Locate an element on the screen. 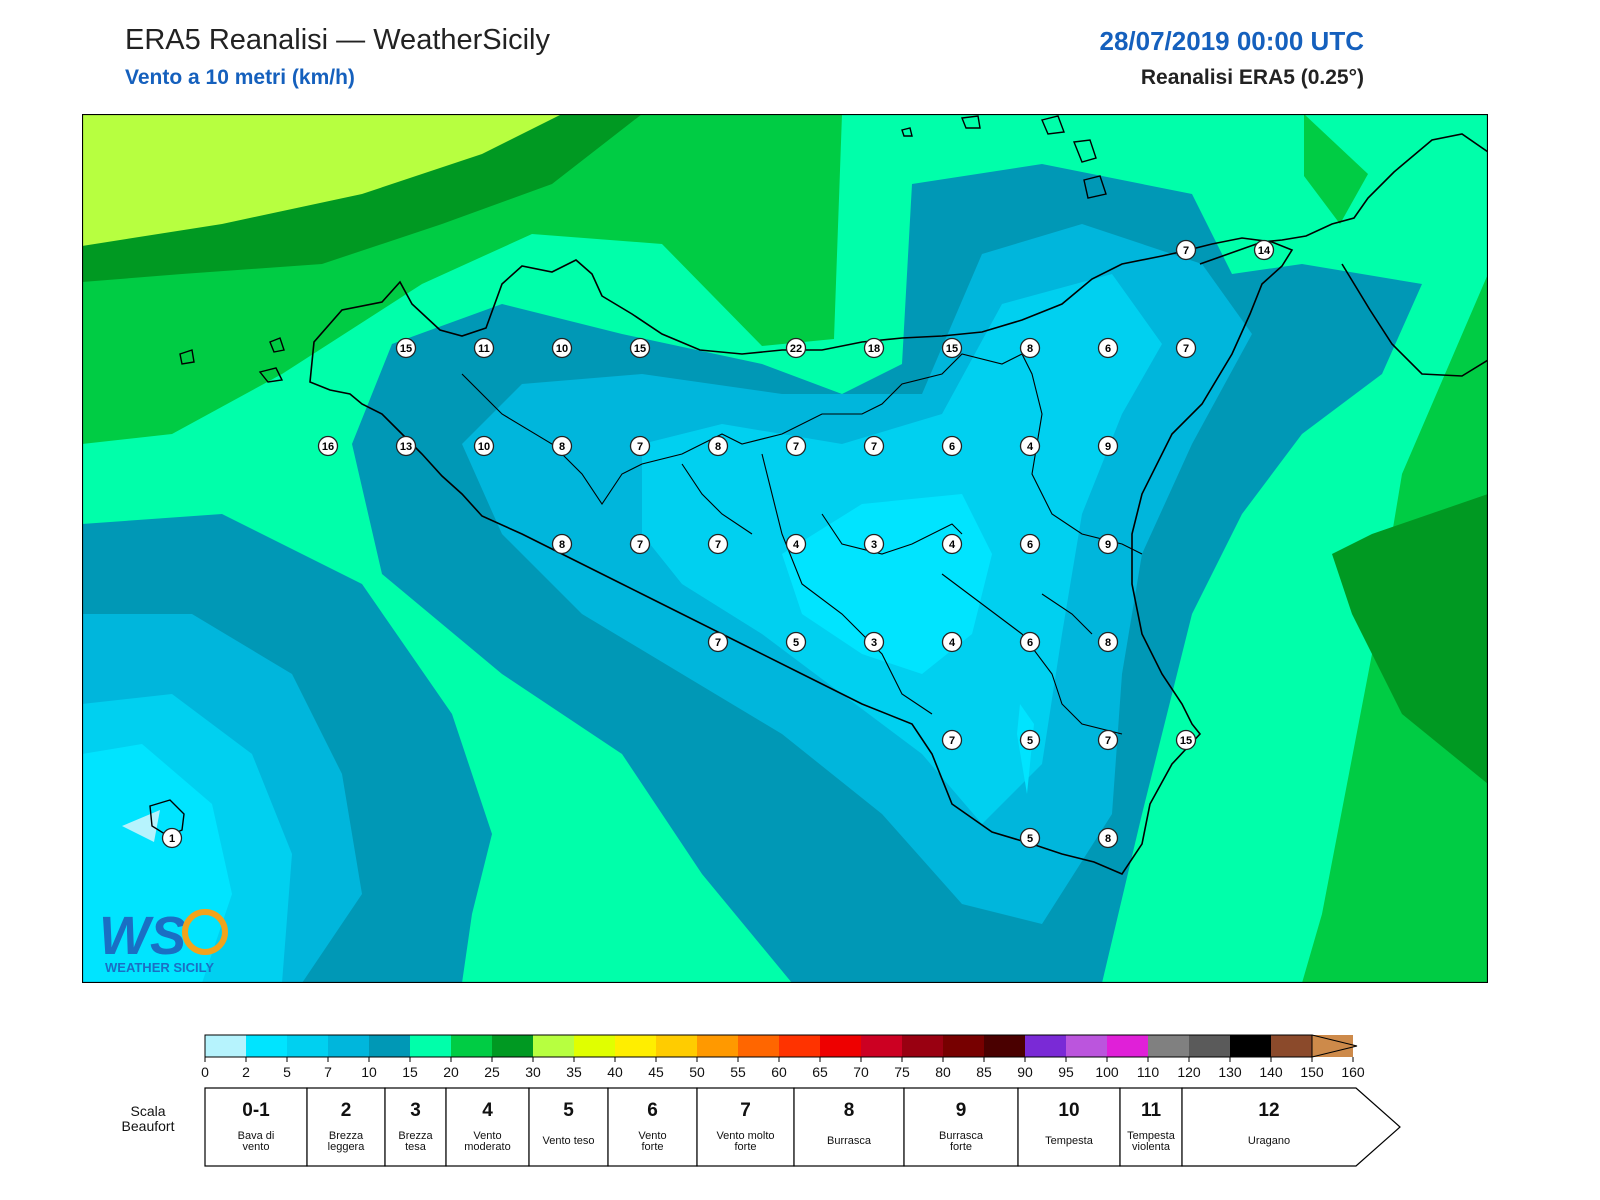 The image size is (1600, 1200). station-value: 13 is located at coordinates (406, 447).